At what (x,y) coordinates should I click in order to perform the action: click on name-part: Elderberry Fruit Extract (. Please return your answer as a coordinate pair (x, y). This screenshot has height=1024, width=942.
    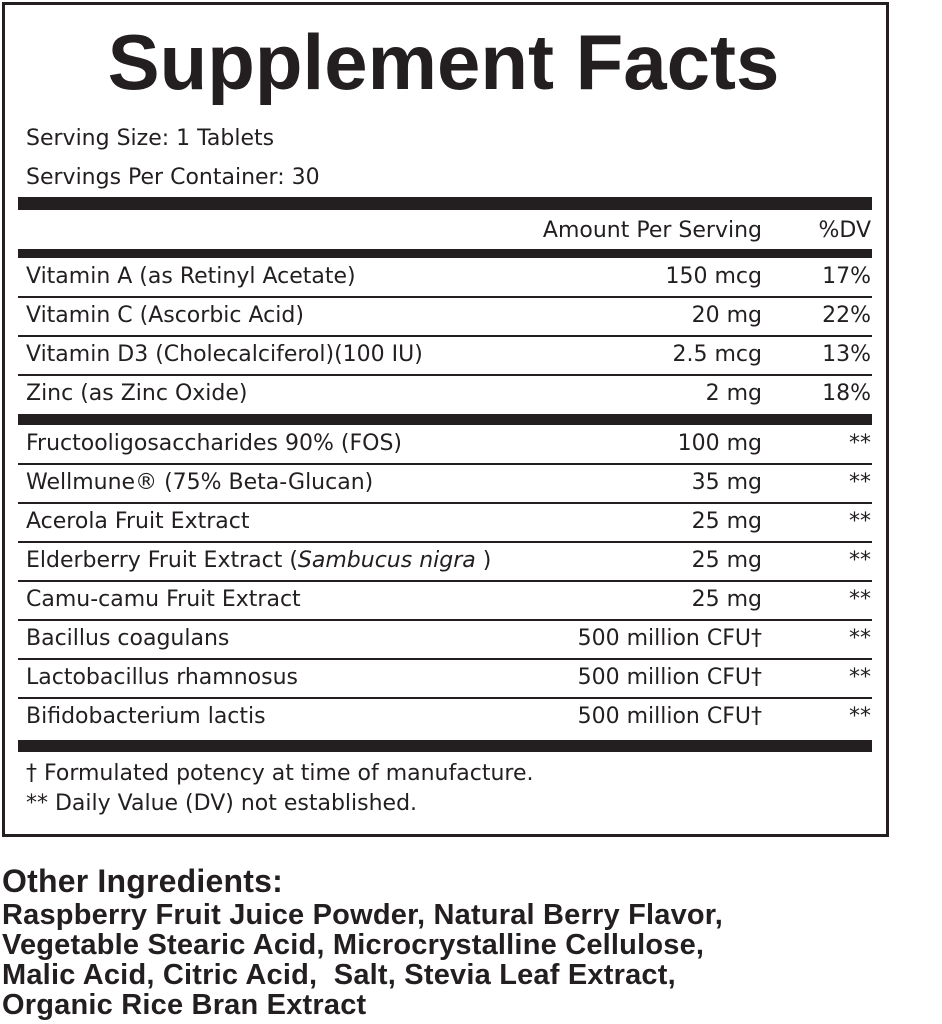
    Looking at the image, I should click on (162, 560).